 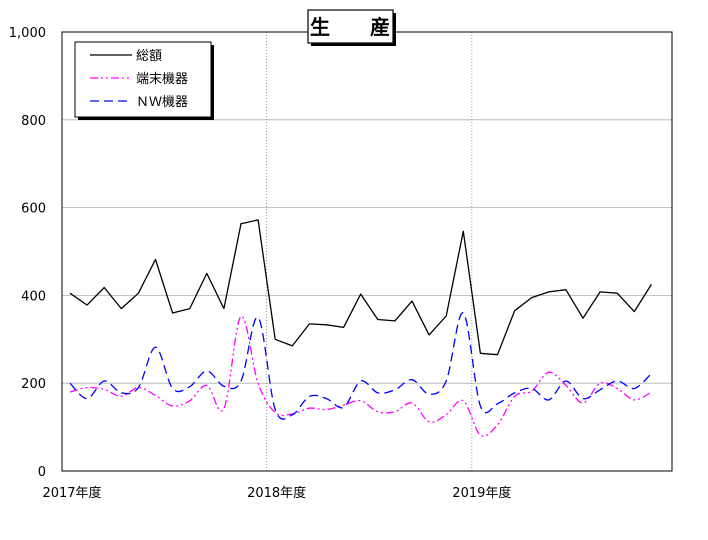 What do you see at coordinates (42, 472) in the screenshot?
I see `y-tick-label: 0` at bounding box center [42, 472].